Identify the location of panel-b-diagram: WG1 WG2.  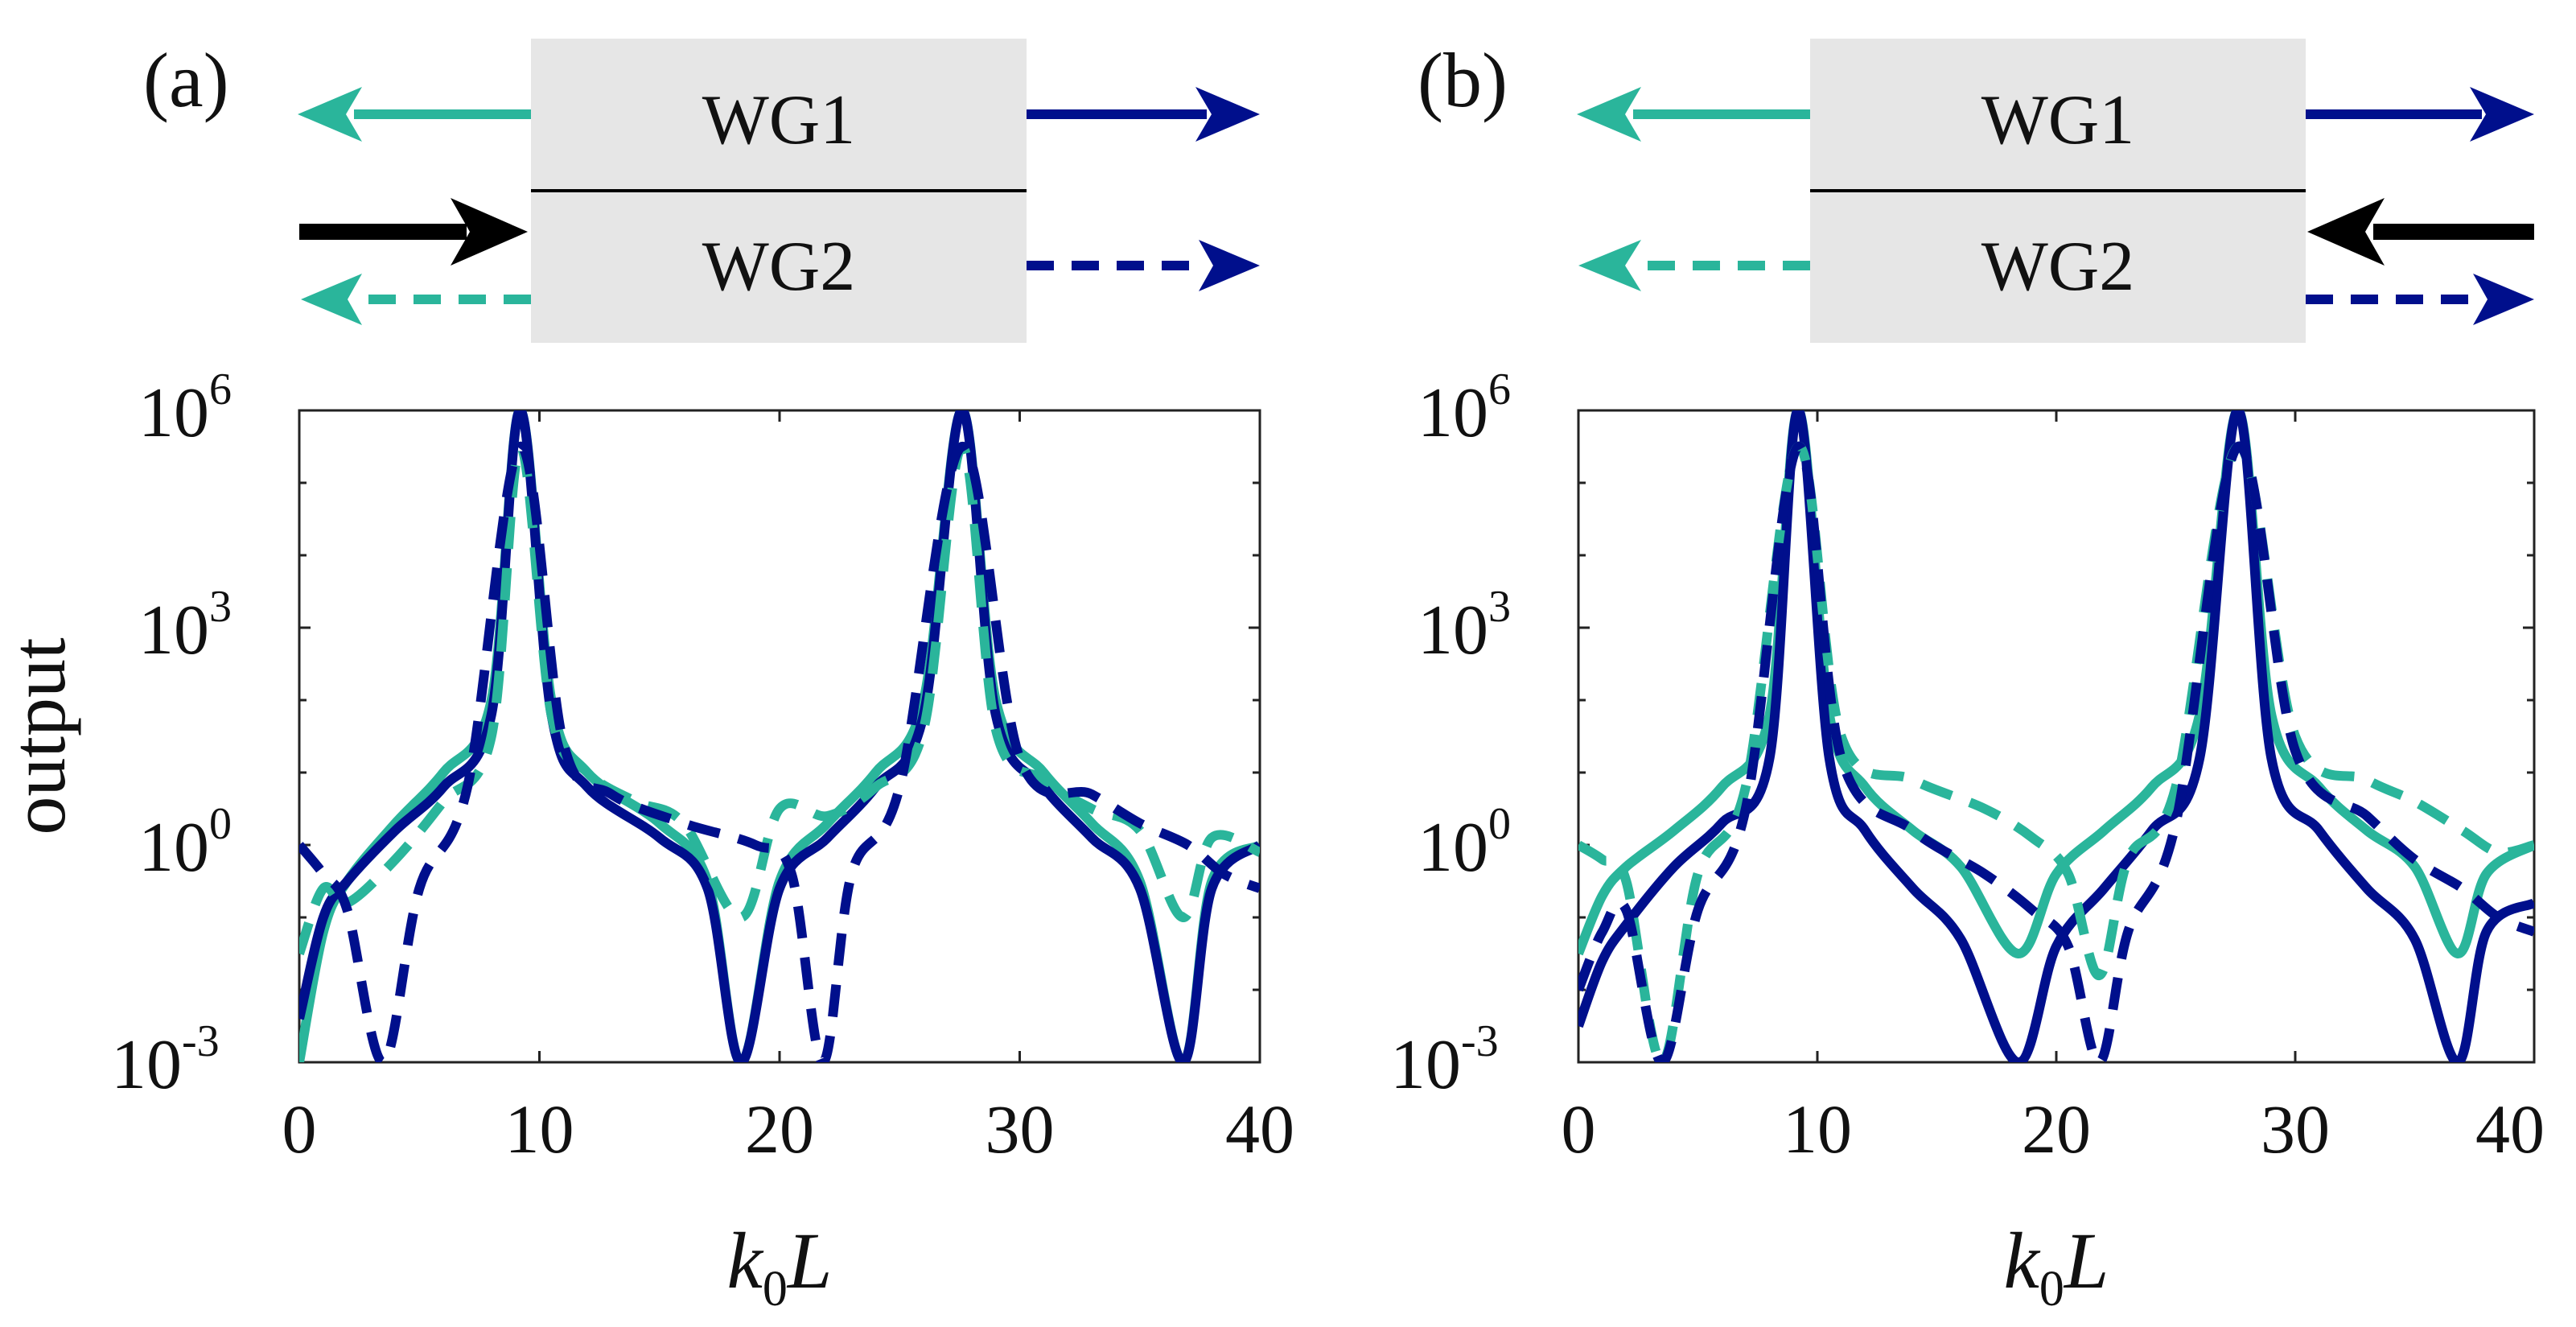
(2055, 191).